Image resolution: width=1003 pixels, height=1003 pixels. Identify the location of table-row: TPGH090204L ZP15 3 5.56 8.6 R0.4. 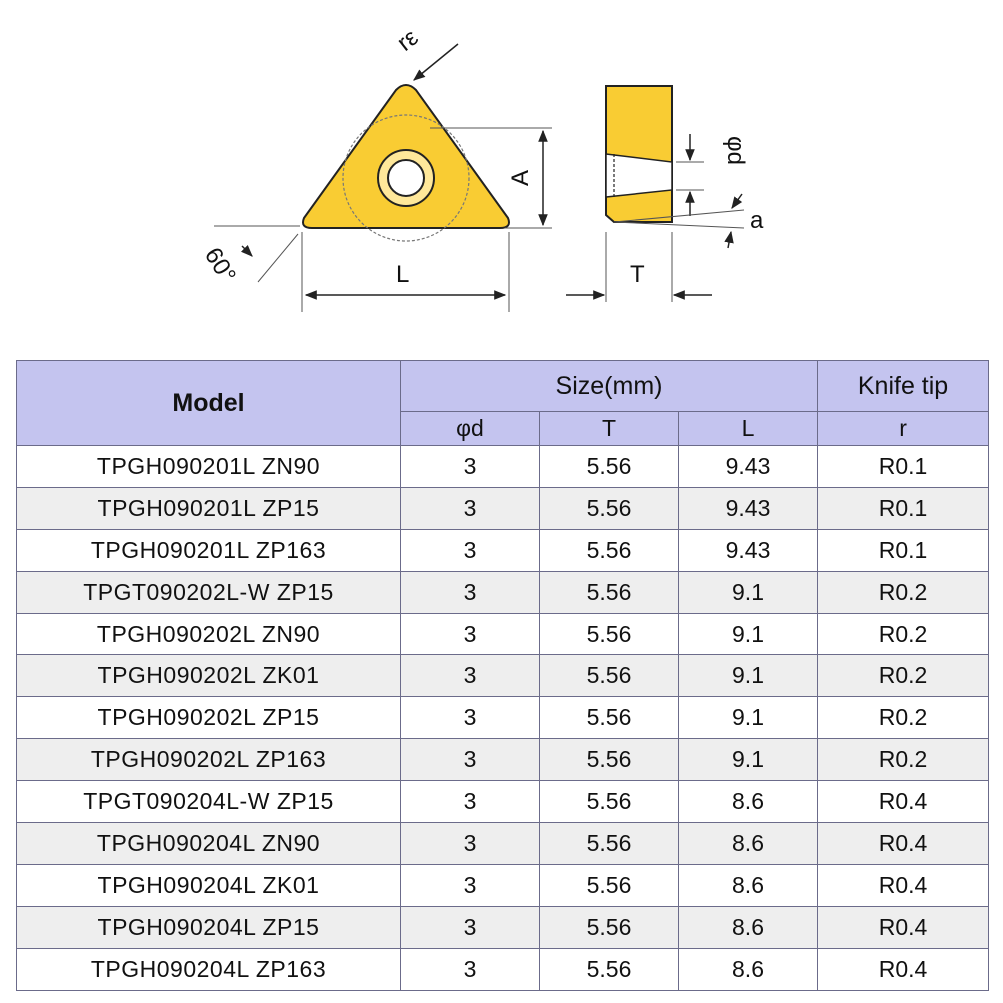
(503, 927).